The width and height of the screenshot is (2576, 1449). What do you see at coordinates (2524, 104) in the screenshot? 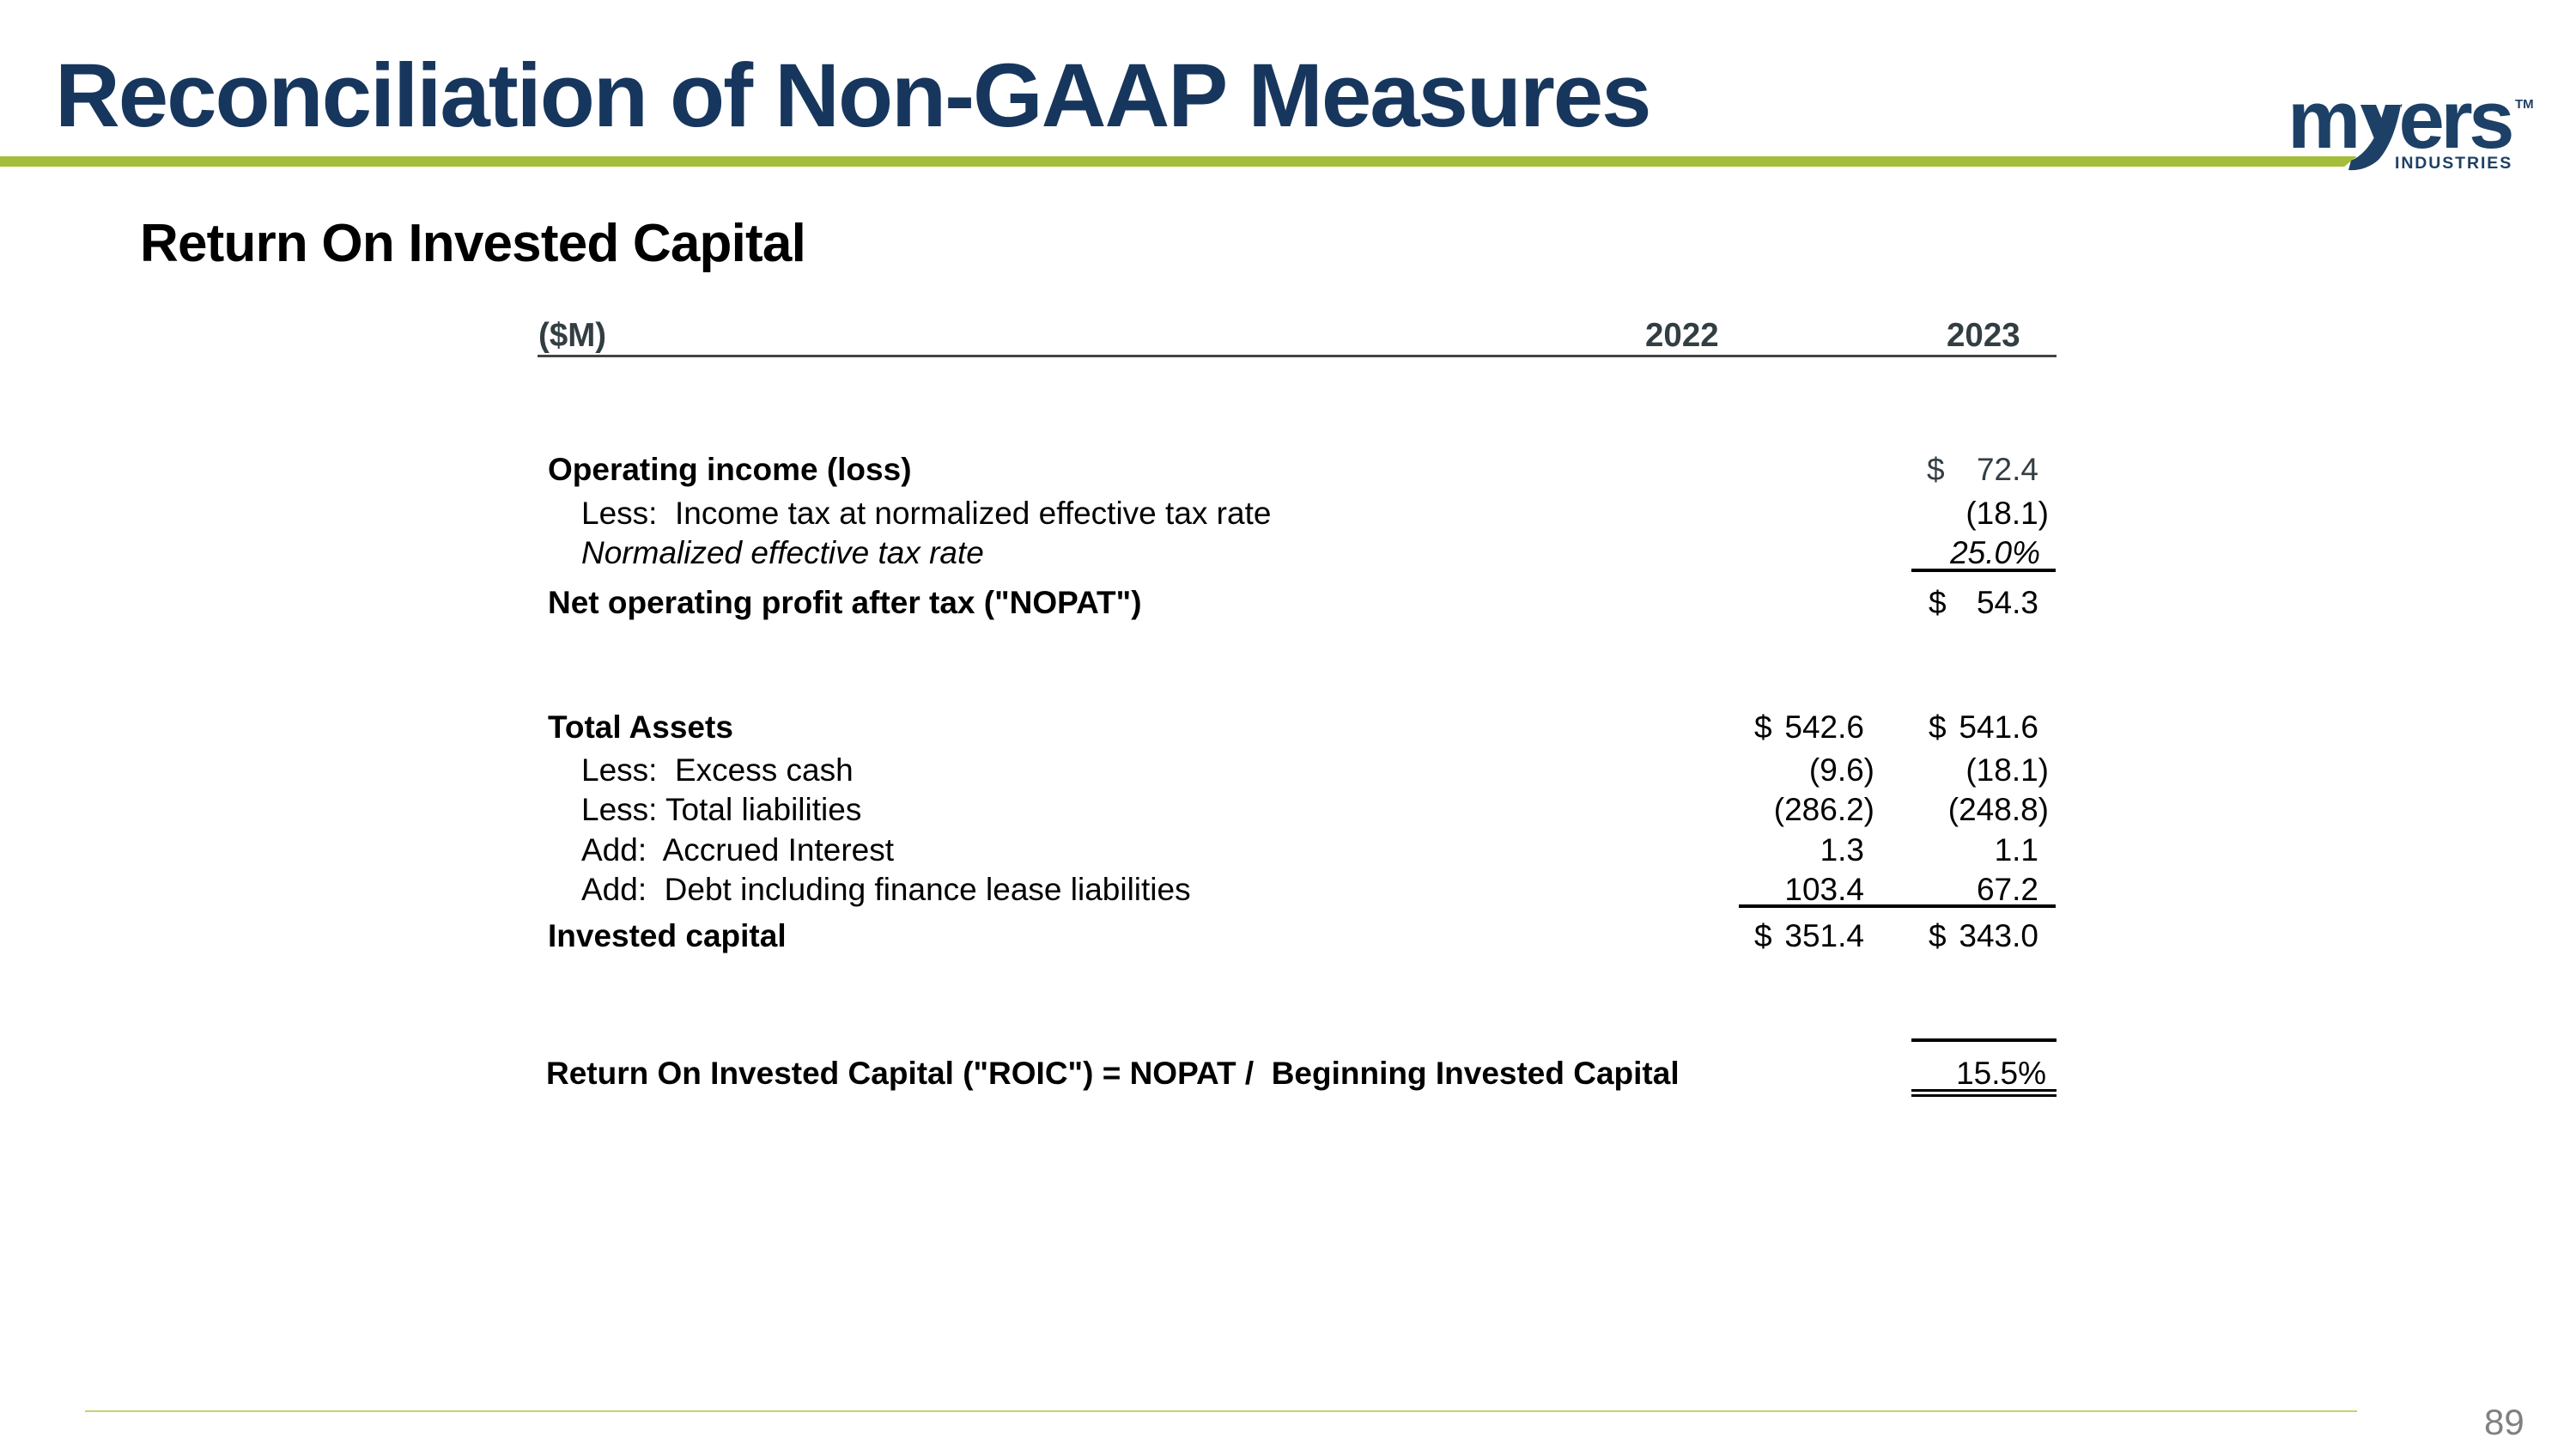
I see `svg-text: TM` at bounding box center [2524, 104].